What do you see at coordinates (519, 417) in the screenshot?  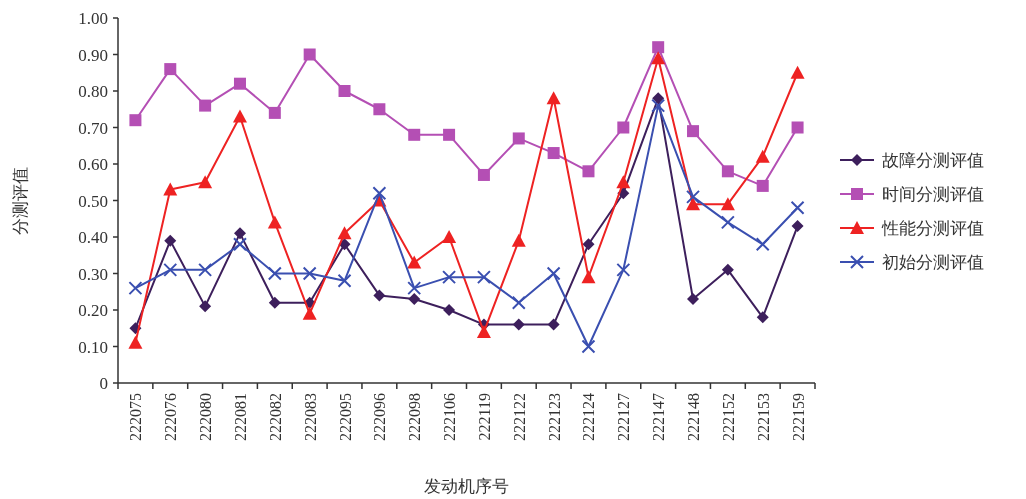 I see `x-tick-label: 222122` at bounding box center [519, 417].